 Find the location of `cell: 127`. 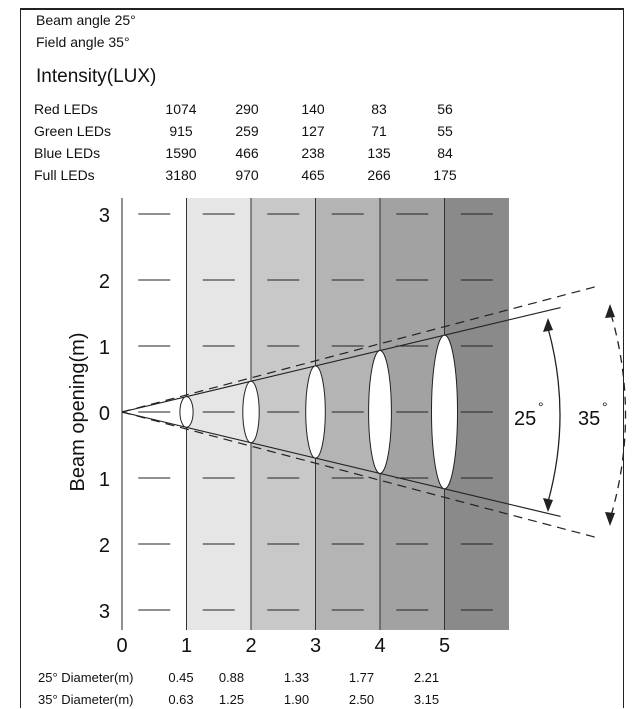

cell: 127 is located at coordinates (313, 131).